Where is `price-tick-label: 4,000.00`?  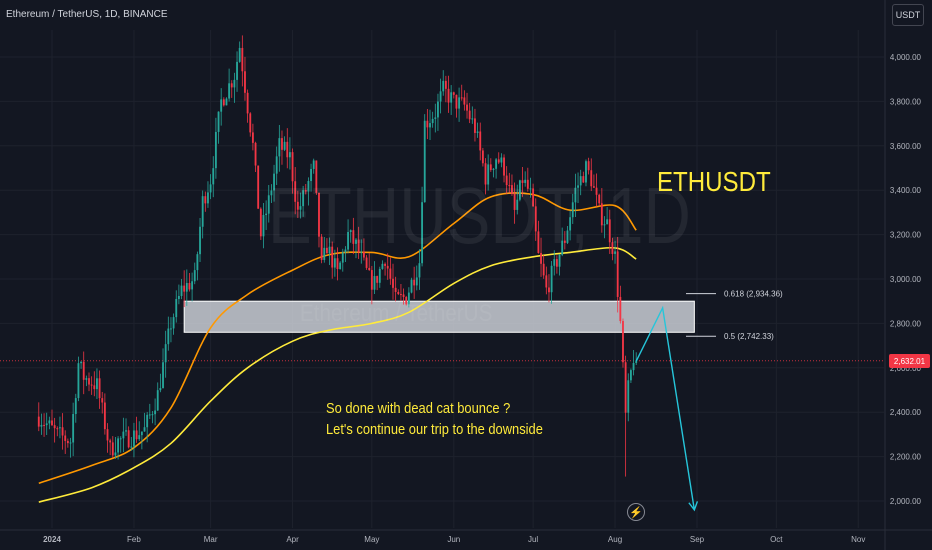 price-tick-label: 4,000.00 is located at coordinates (906, 57).